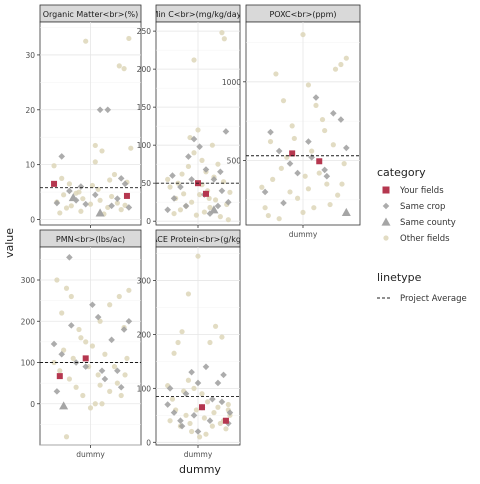  I want to click on y-tick-label: 300, so click(28, 280).